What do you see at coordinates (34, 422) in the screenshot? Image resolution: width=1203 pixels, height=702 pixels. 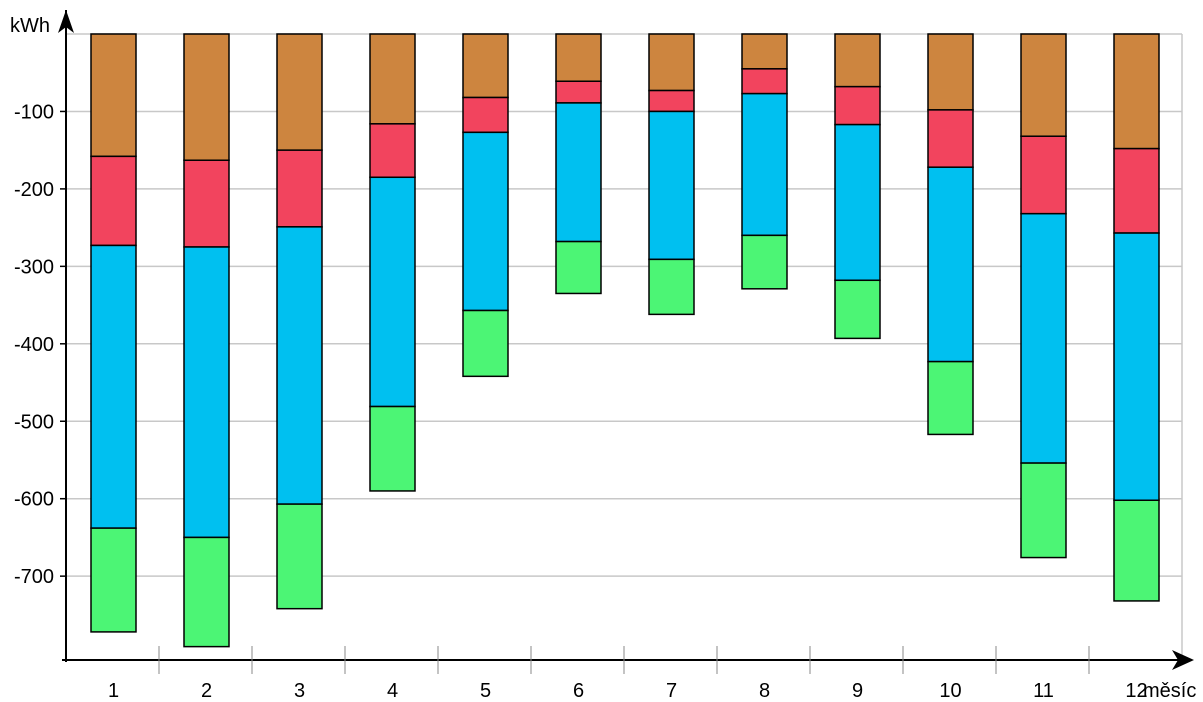 I see `y-tick-label: -500` at bounding box center [34, 422].